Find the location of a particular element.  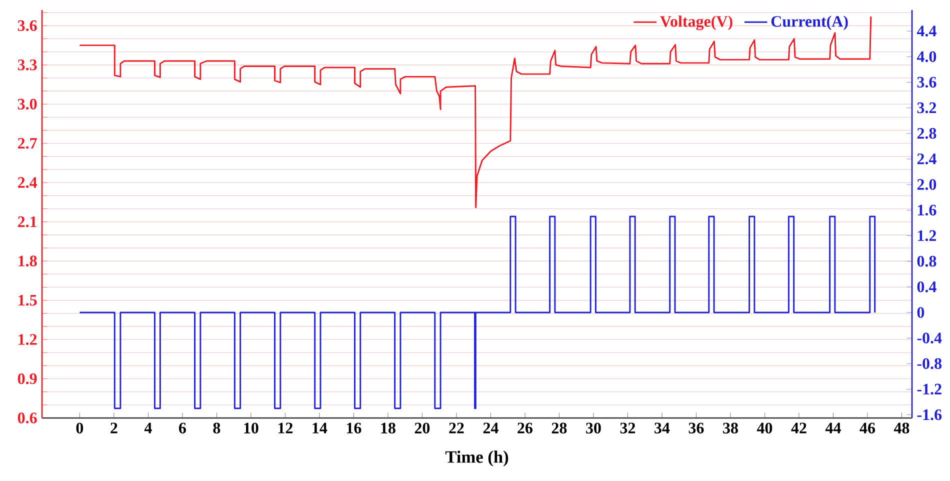

x-tick-label: 32 is located at coordinates (628, 428).